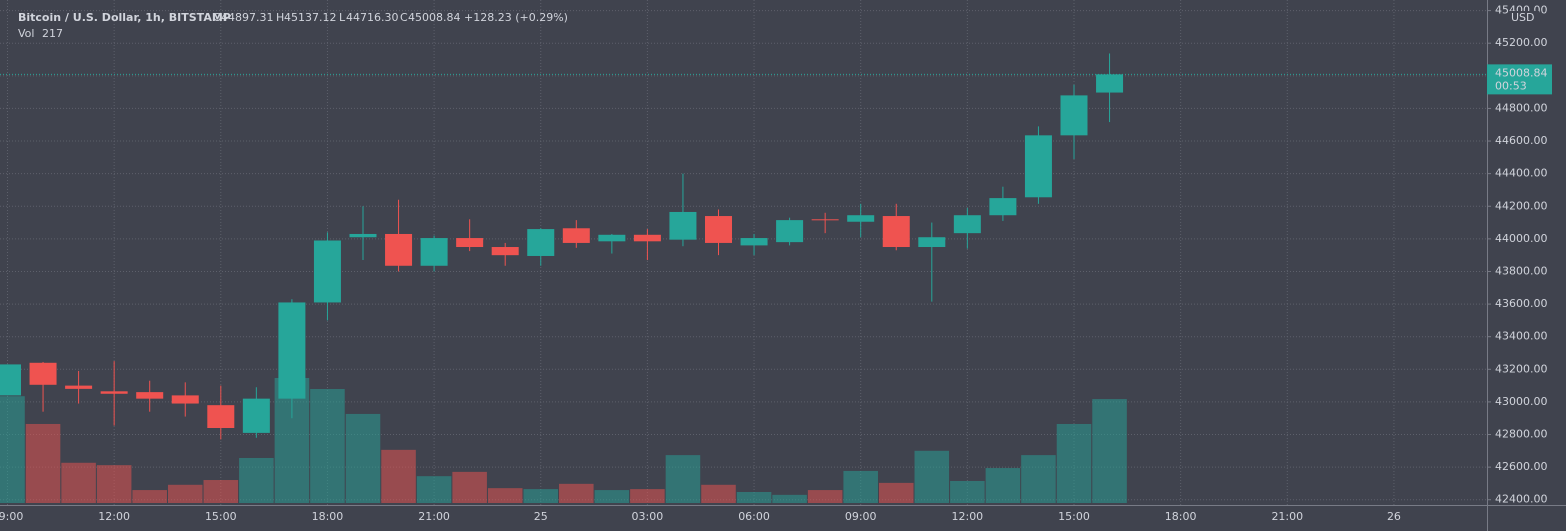 This screenshot has height=531, width=1566. I want to click on close-label: C, so click(404, 17).